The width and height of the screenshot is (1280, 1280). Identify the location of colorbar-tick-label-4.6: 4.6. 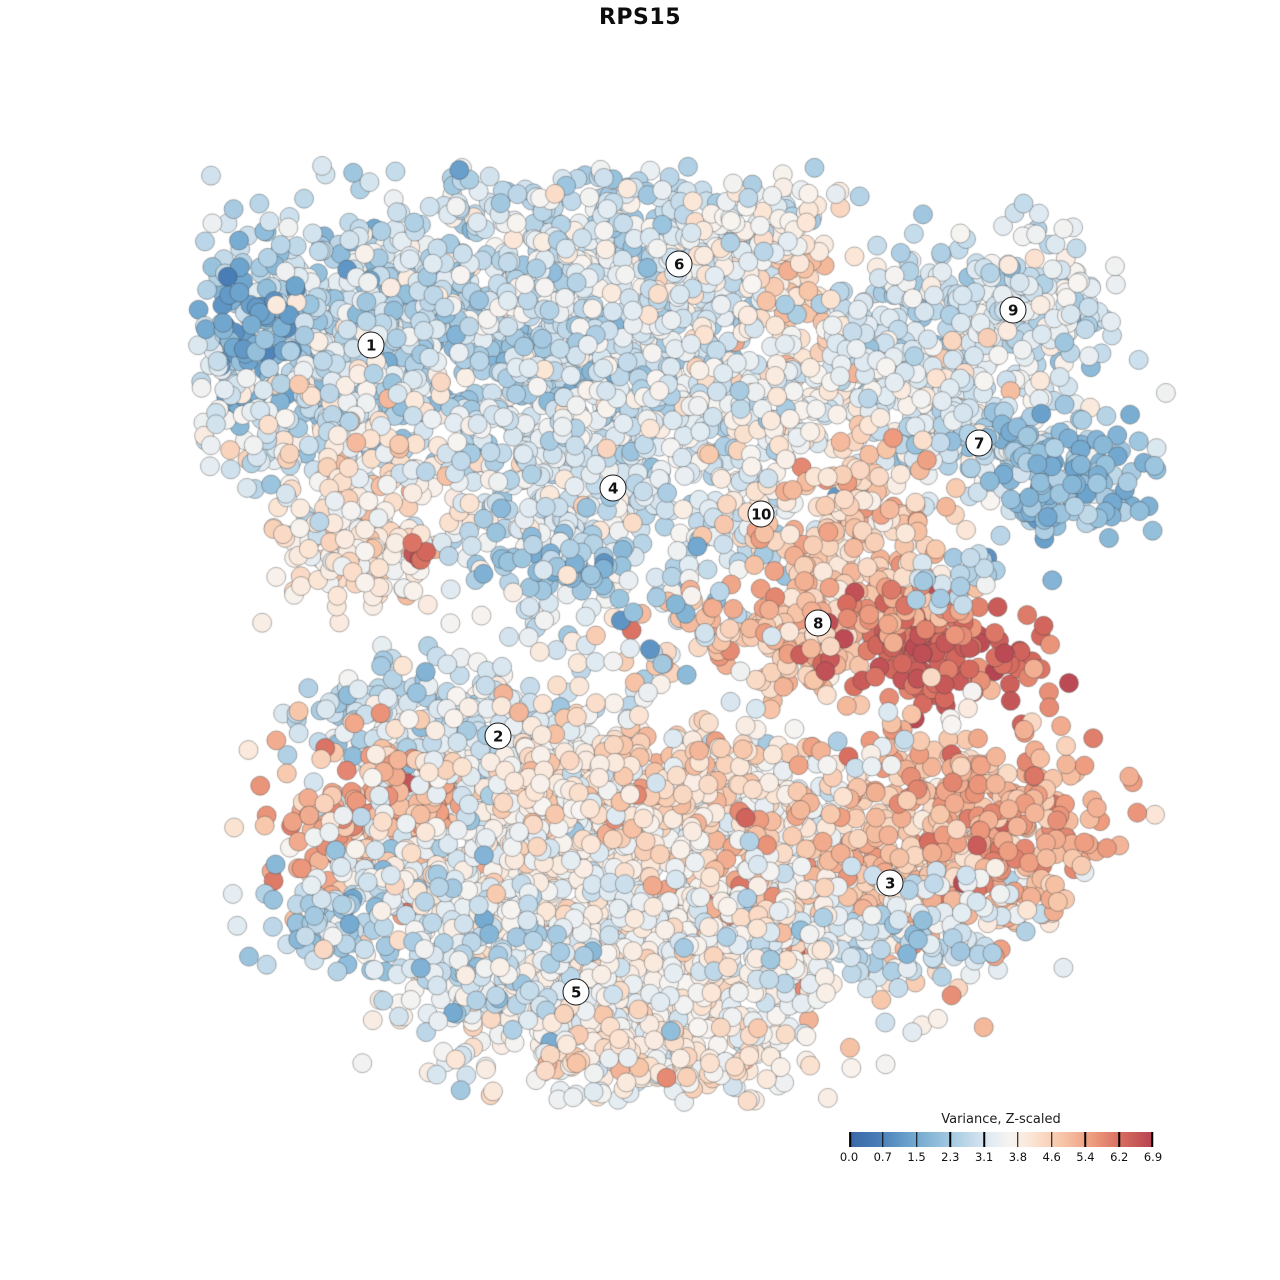
(1051, 1157).